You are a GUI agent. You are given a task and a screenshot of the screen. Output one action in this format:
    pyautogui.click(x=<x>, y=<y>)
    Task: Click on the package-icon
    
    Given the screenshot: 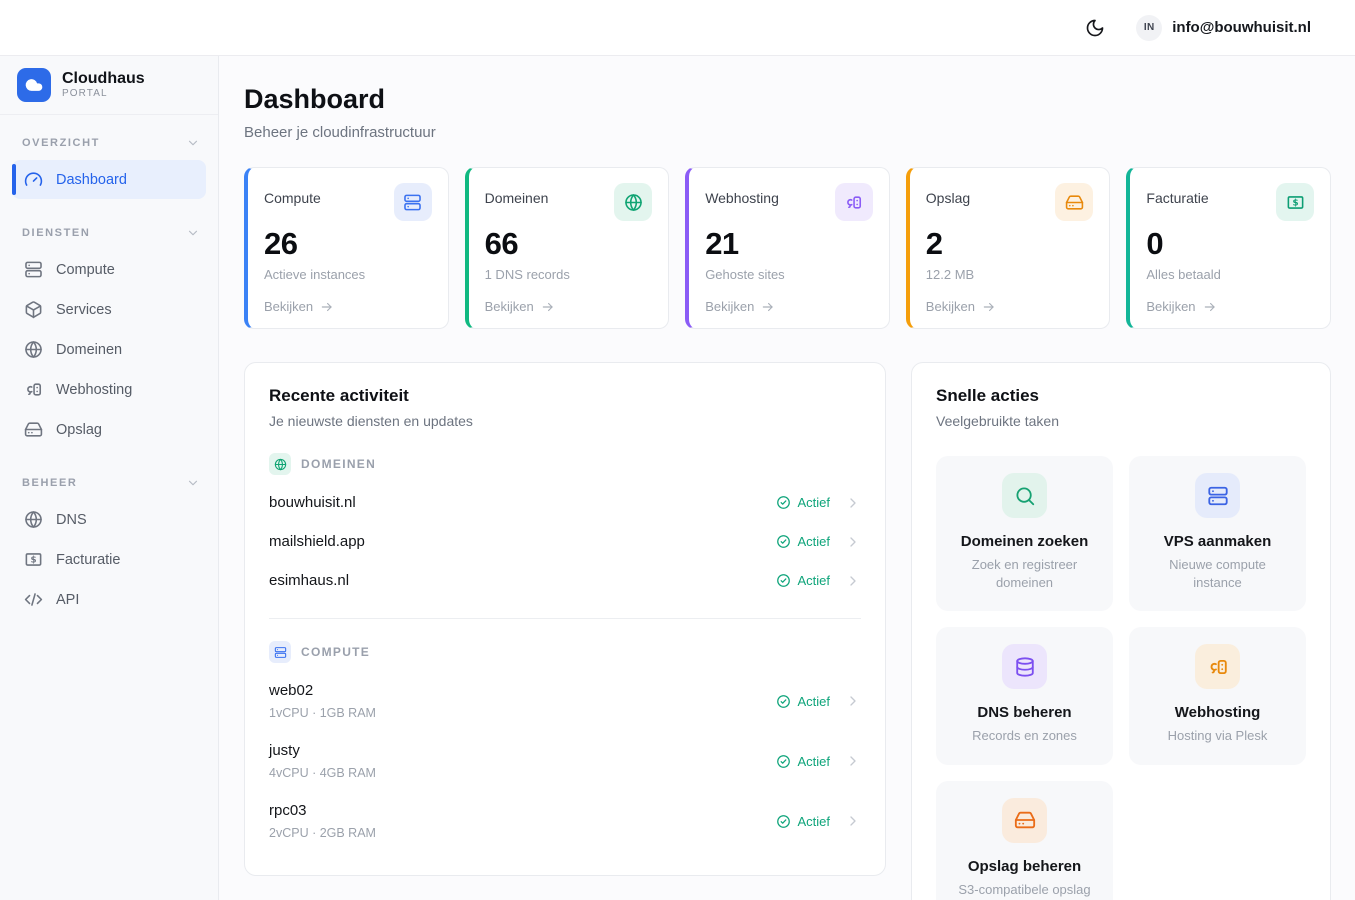 What is the action you would take?
    pyautogui.click(x=33, y=309)
    